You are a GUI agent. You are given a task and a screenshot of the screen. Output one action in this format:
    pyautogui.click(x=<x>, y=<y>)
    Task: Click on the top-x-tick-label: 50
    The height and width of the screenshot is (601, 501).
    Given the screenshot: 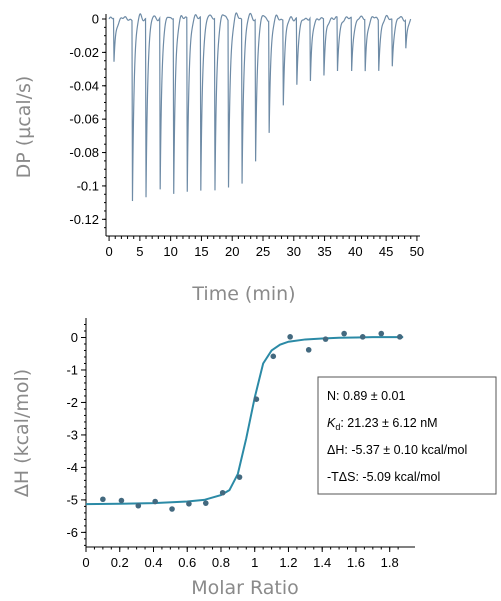 What is the action you would take?
    pyautogui.click(x=417, y=251)
    